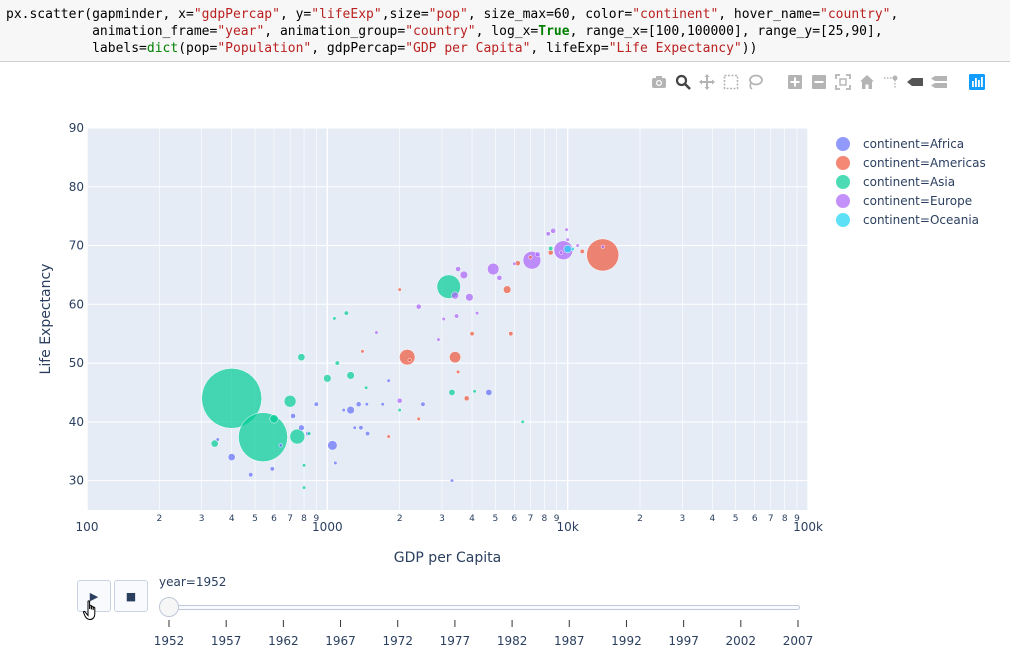 The width and height of the screenshot is (1010, 660). I want to click on x-axis-title: GDP per Capita, so click(447, 558).